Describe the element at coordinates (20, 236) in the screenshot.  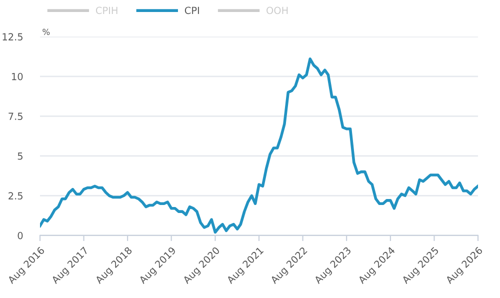
I see `y-tick-label: 0` at that location.